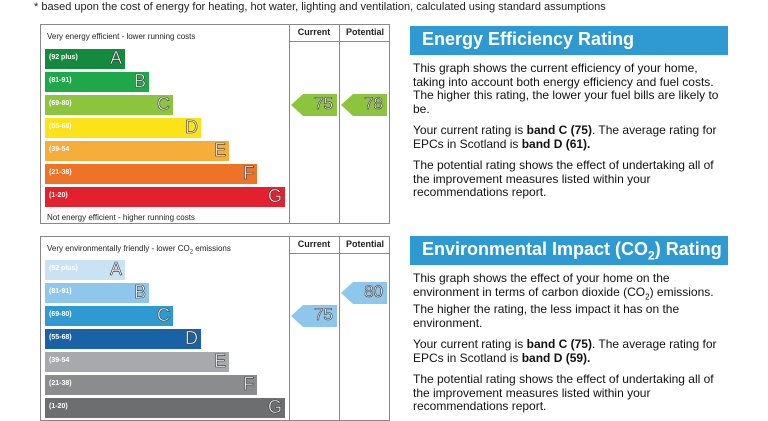 This screenshot has height=421, width=768. What do you see at coordinates (374, 103) in the screenshot?
I see `potential-rating-value: 78` at bounding box center [374, 103].